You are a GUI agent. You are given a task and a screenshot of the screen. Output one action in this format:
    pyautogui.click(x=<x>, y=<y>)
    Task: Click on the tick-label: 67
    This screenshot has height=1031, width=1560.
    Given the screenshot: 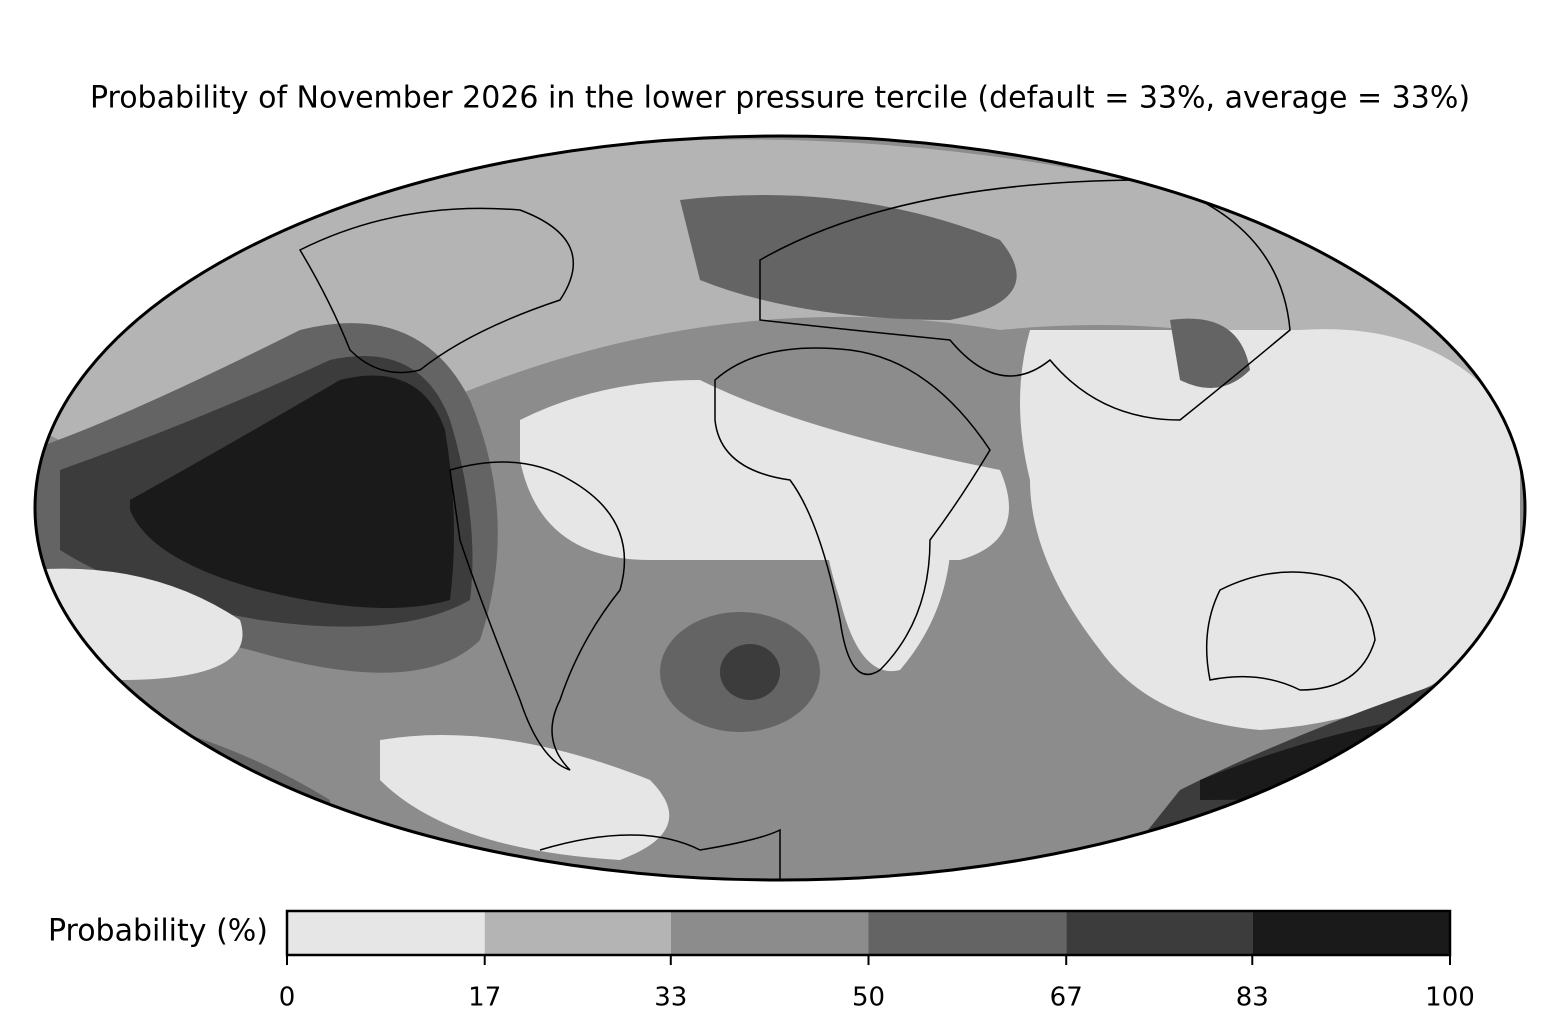 What is the action you would take?
    pyautogui.click(x=1066, y=998)
    